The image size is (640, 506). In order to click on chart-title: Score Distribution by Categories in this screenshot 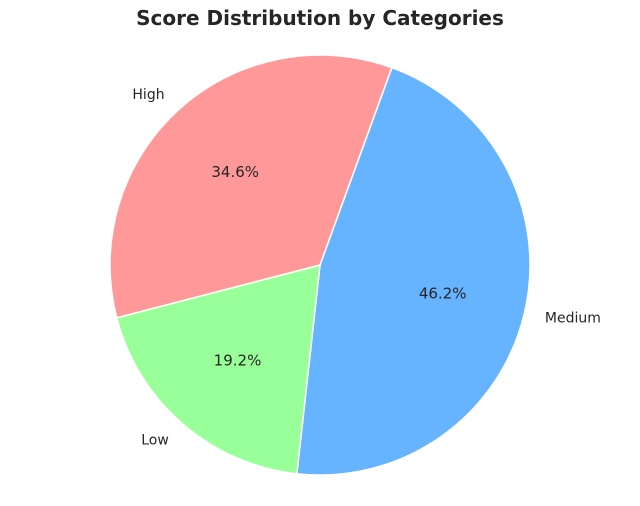, I will do `click(320, 18)`.